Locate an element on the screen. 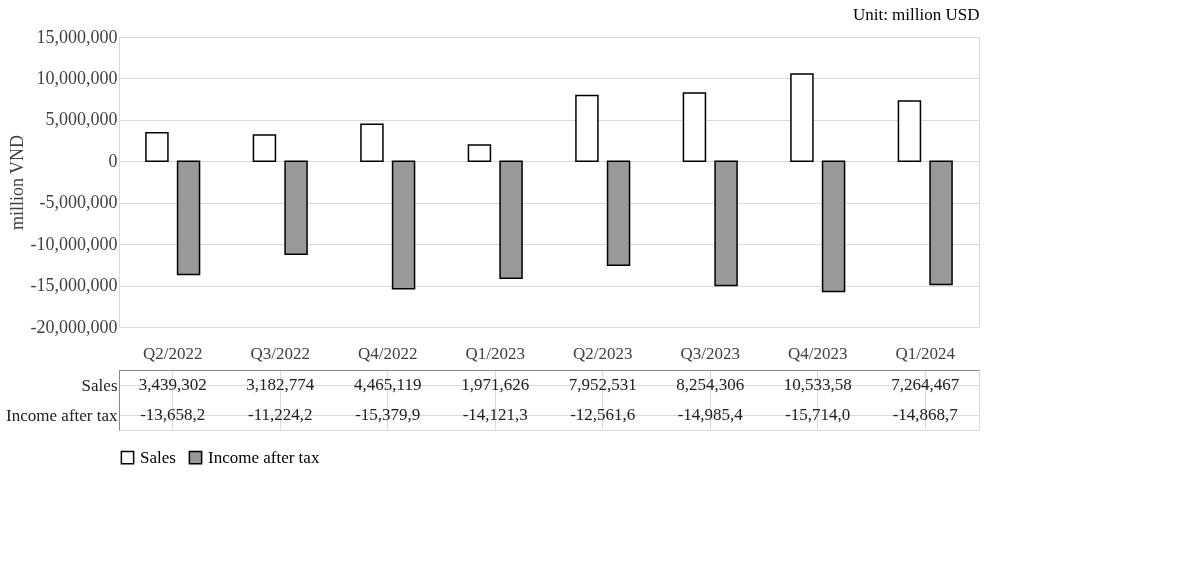 Image resolution: width=1192 pixels, height=562 pixels. text: Income after tax is located at coordinates (62, 415).